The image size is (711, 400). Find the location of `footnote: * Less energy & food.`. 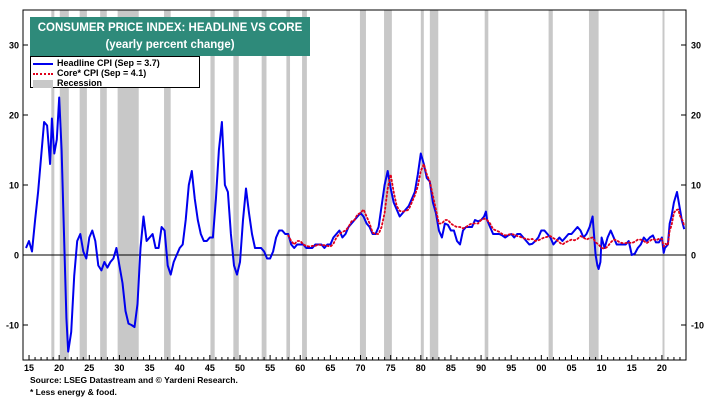

footnote: * Less energy & food. is located at coordinates (73, 392).